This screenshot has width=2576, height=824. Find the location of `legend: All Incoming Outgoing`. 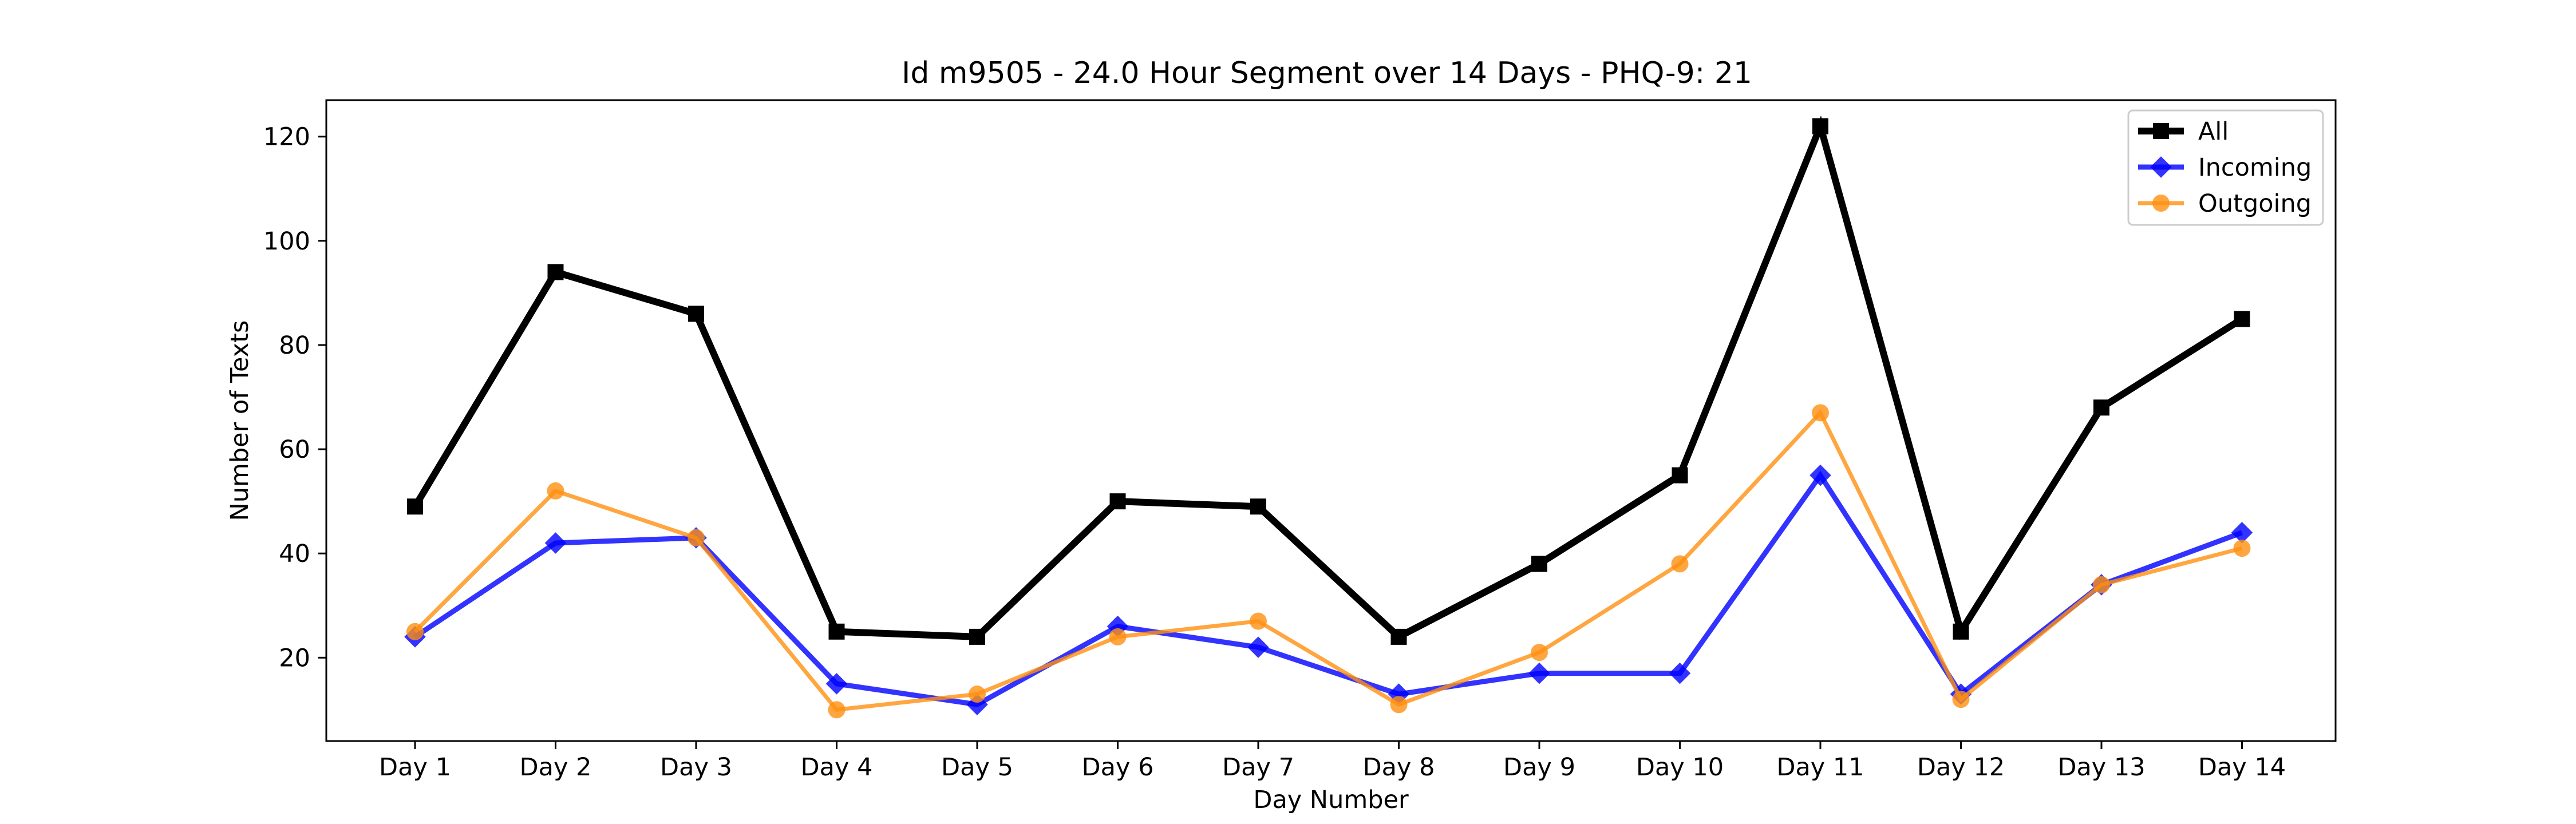

legend: All Incoming Outgoing is located at coordinates (2225, 167).